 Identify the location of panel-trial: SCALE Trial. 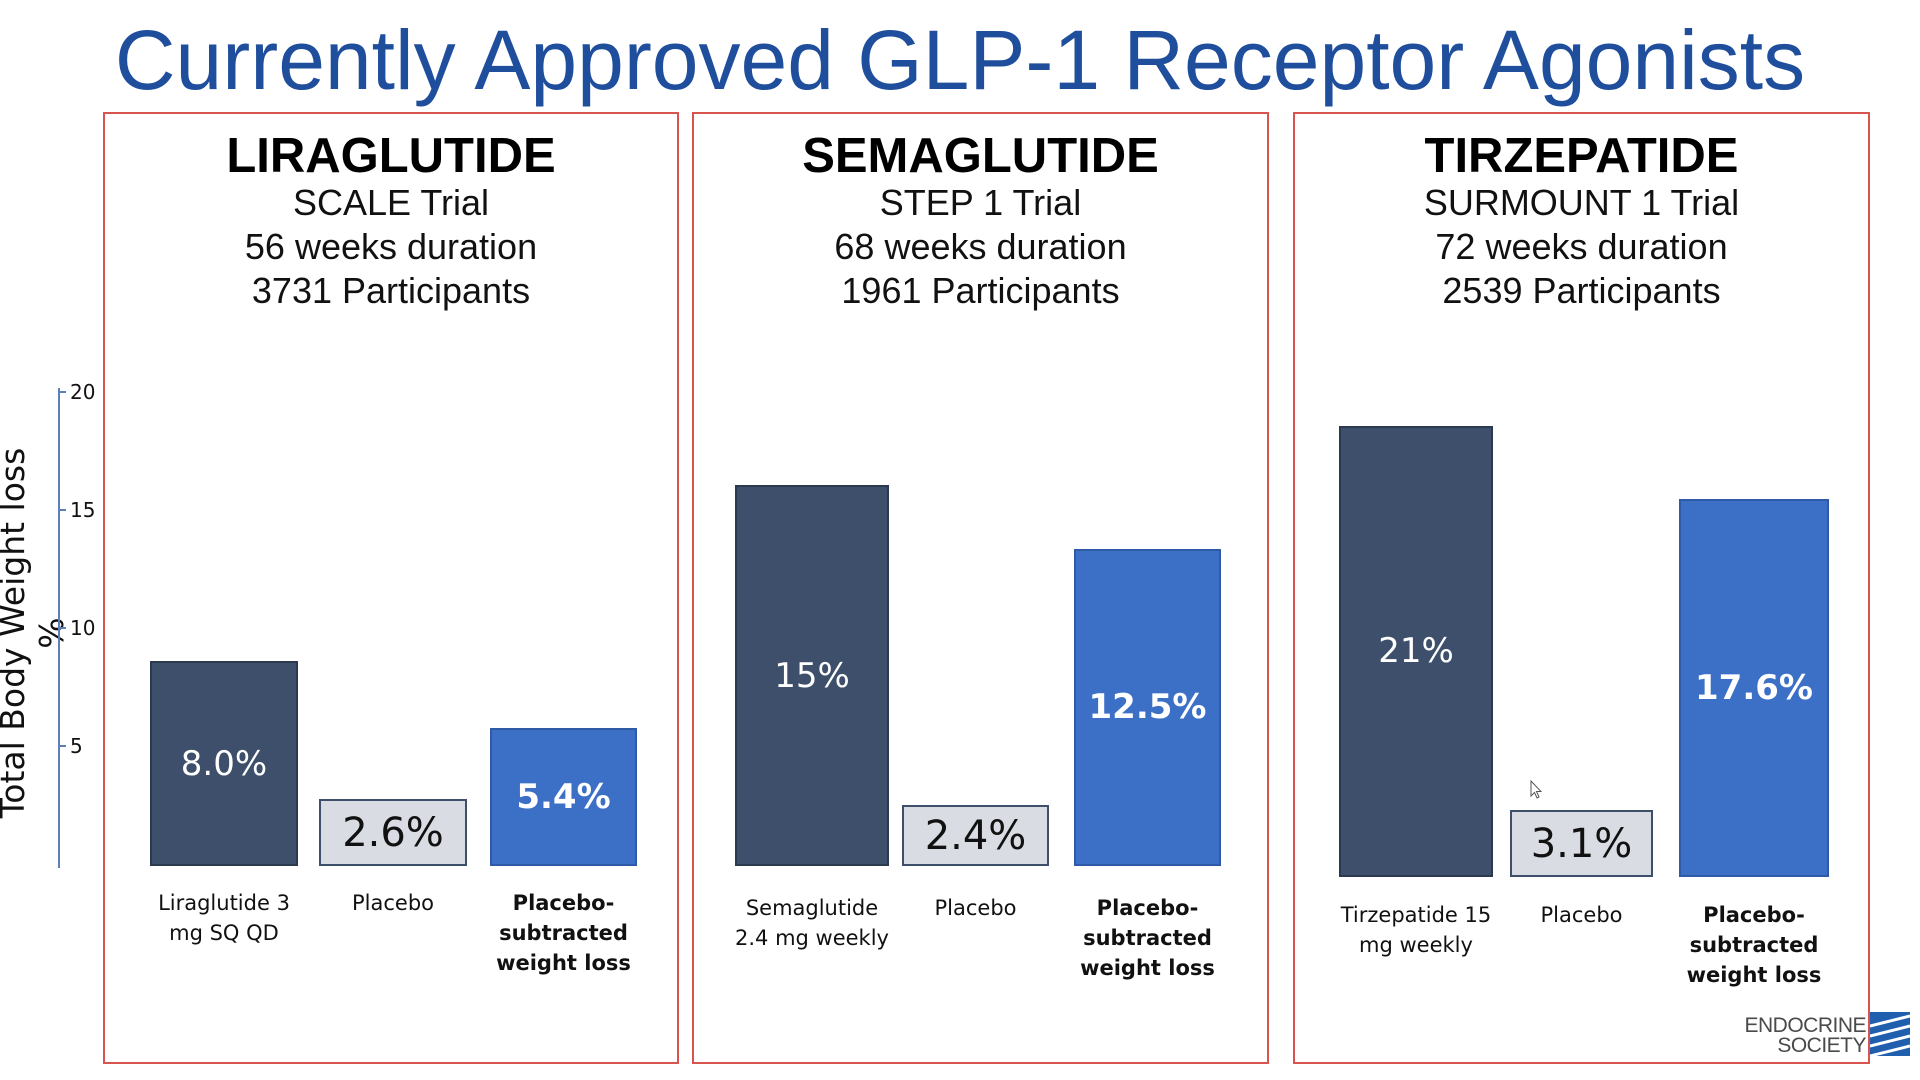
(391, 202).